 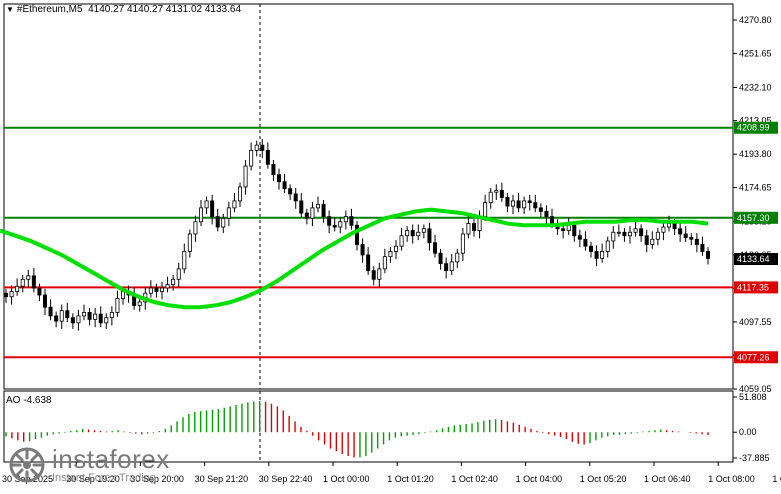 What do you see at coordinates (157, 479) in the screenshot?
I see `time-tick-label: 30 Sep 20:00` at bounding box center [157, 479].